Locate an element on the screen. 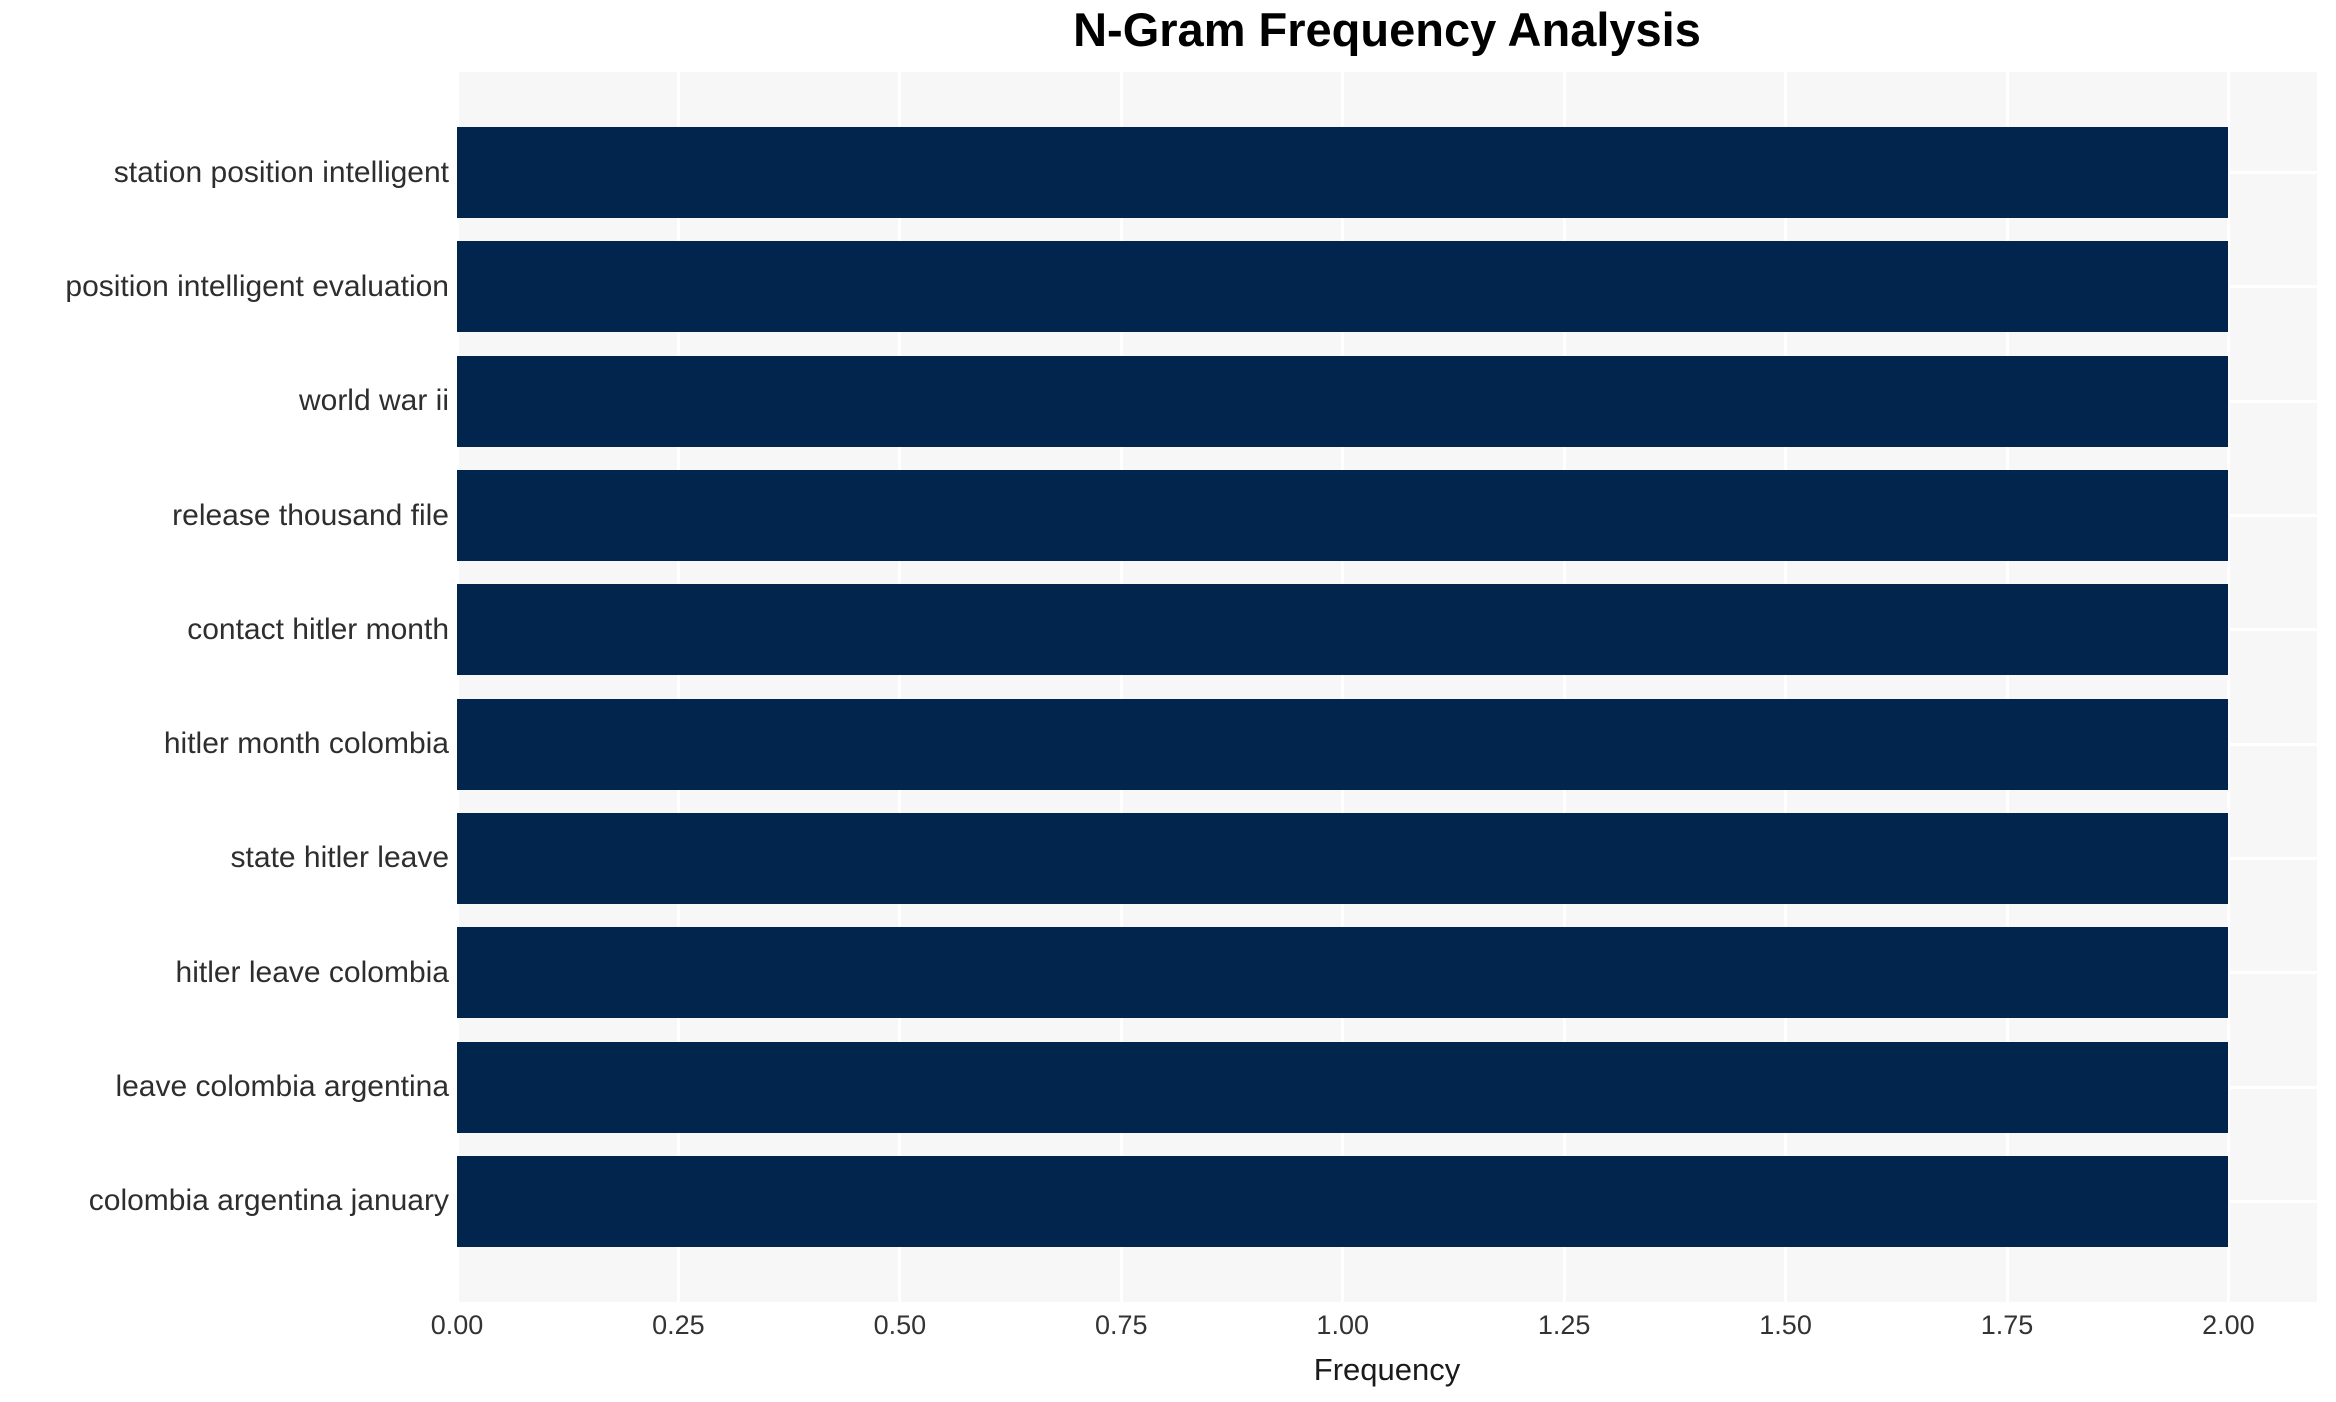  x-axis-title: Frequency is located at coordinates (1387, 1369).